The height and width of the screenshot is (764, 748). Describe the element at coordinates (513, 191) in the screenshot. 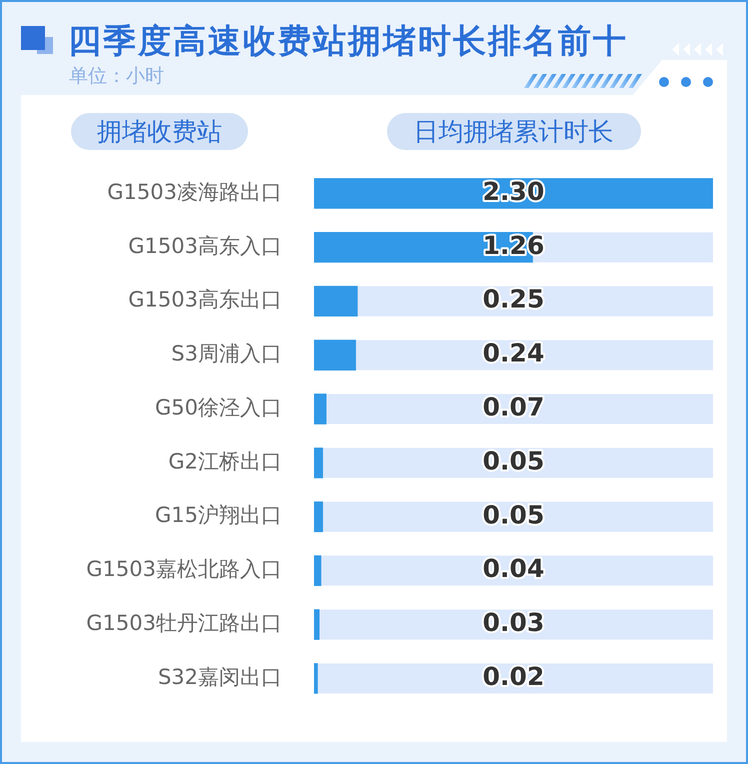

I see `data-label: 2.30` at that location.